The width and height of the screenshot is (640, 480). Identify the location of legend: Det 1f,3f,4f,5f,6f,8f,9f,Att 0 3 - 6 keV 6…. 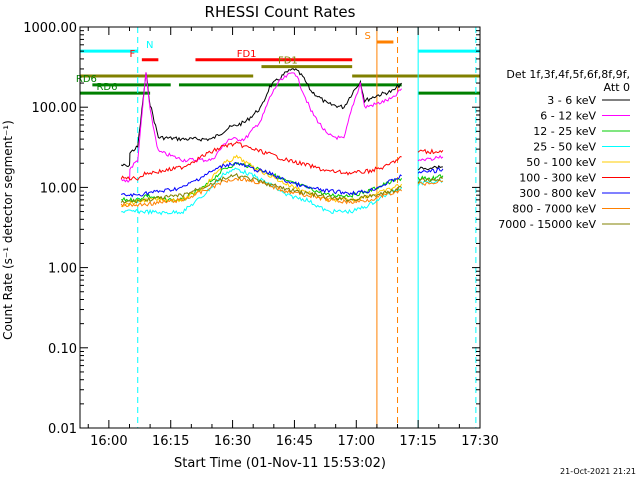
(564, 149).